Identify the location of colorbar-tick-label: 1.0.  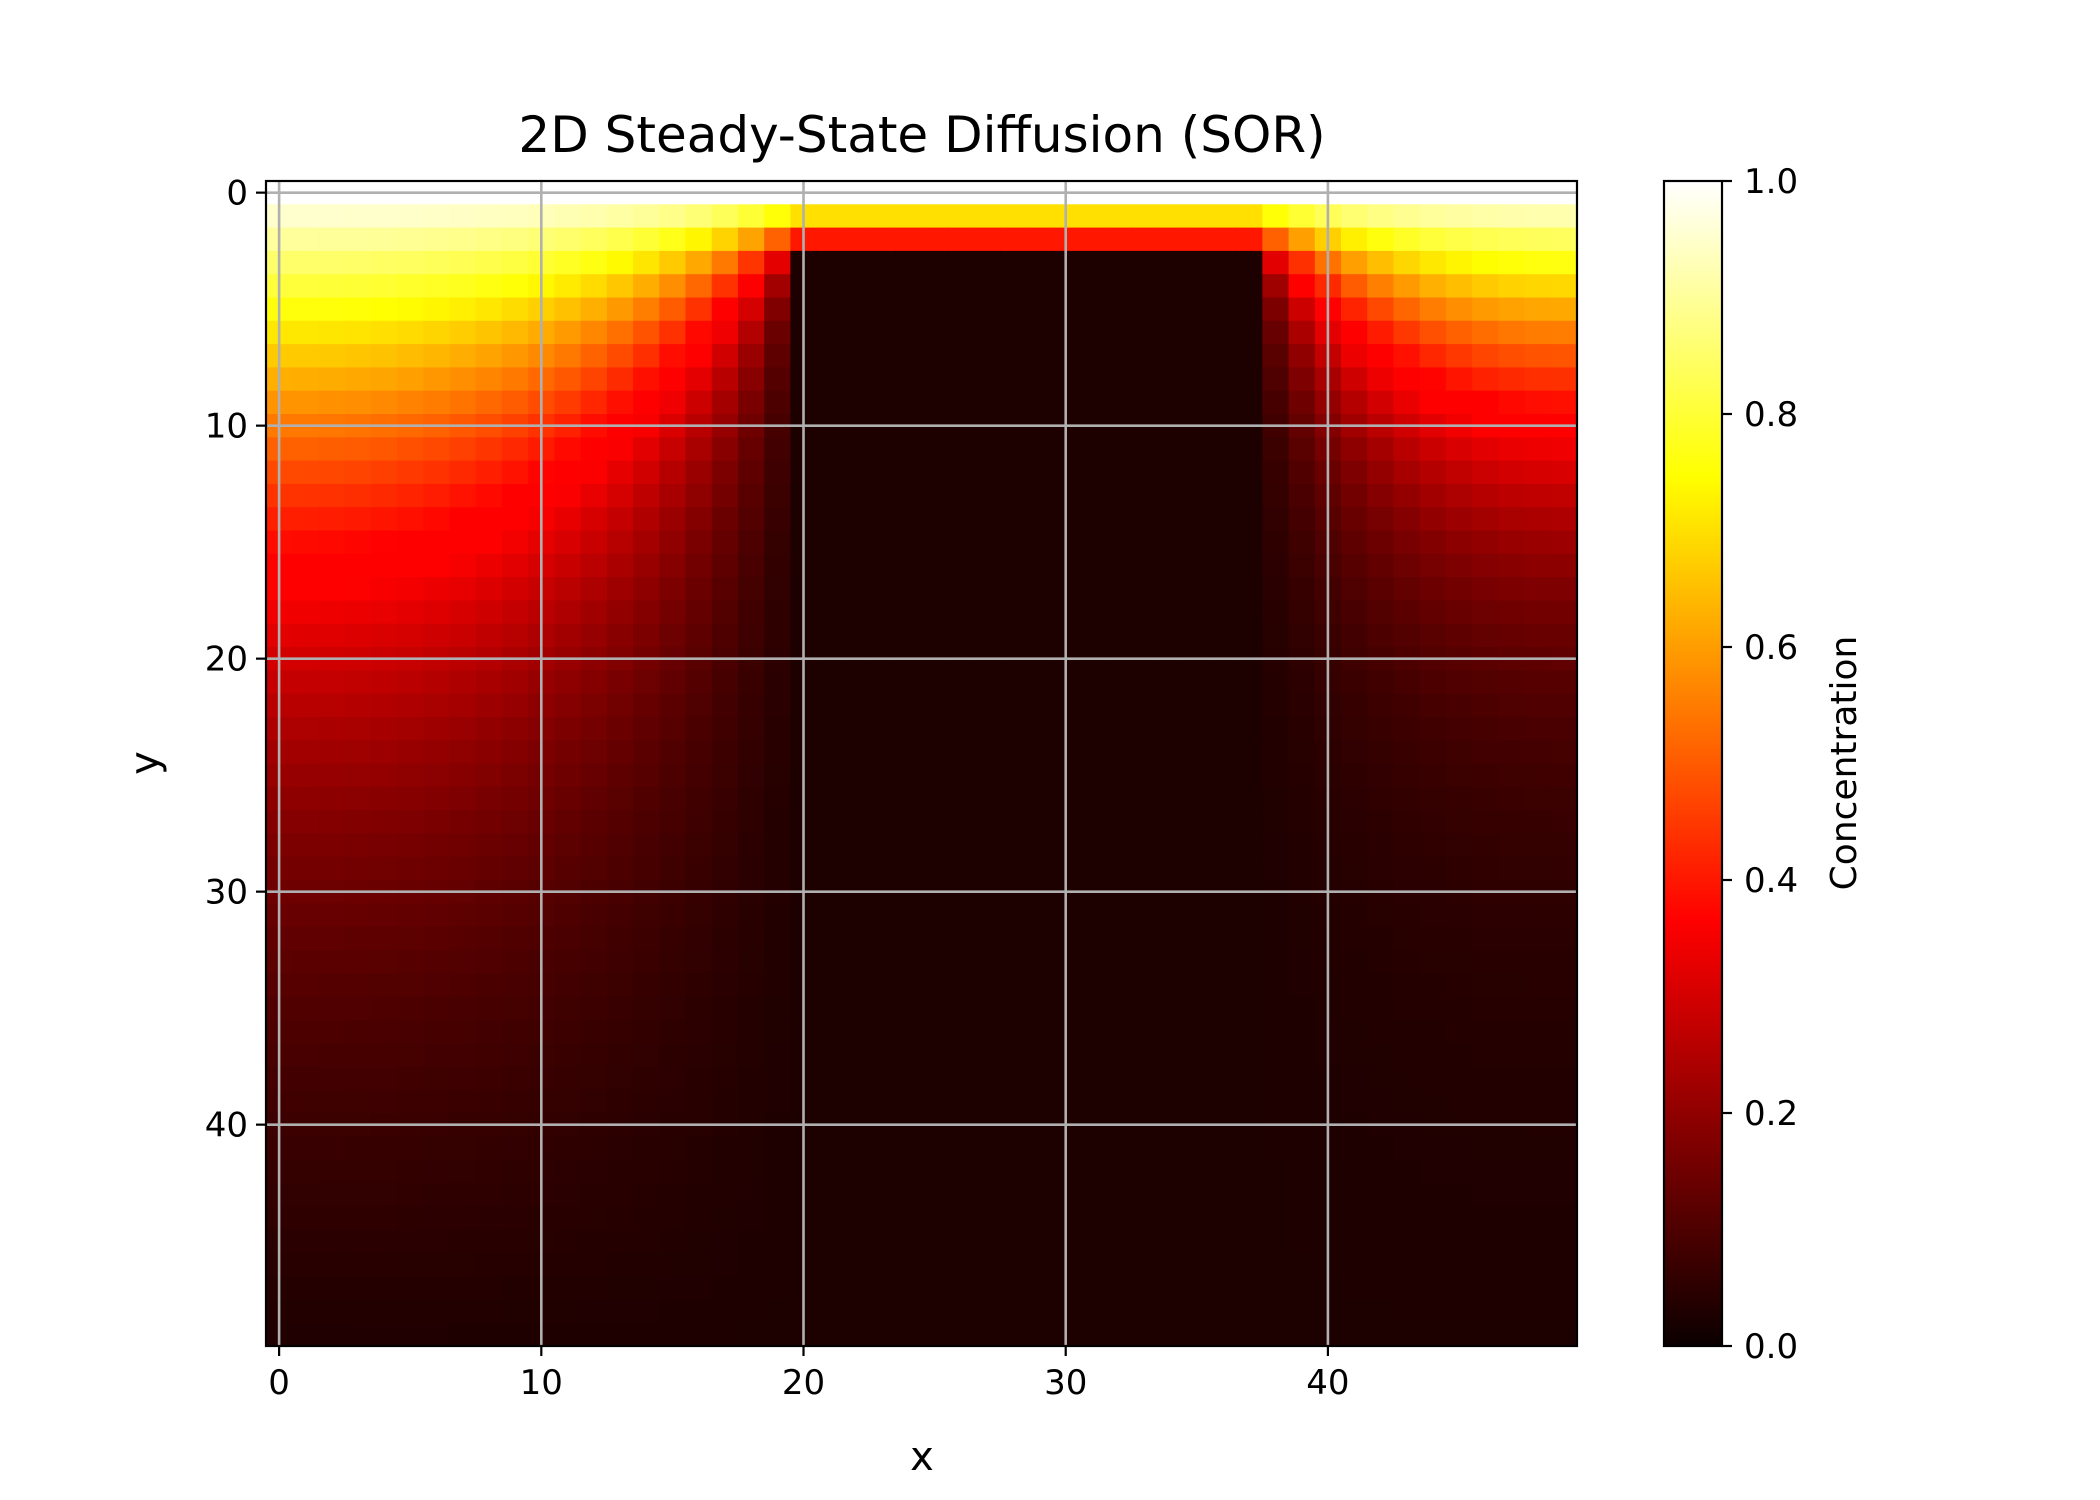
(1771, 182).